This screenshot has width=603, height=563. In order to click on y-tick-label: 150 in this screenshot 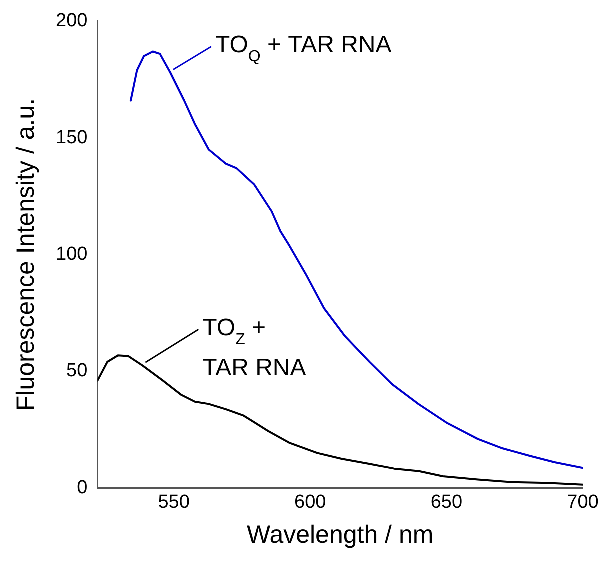, I will do `click(72, 137)`.